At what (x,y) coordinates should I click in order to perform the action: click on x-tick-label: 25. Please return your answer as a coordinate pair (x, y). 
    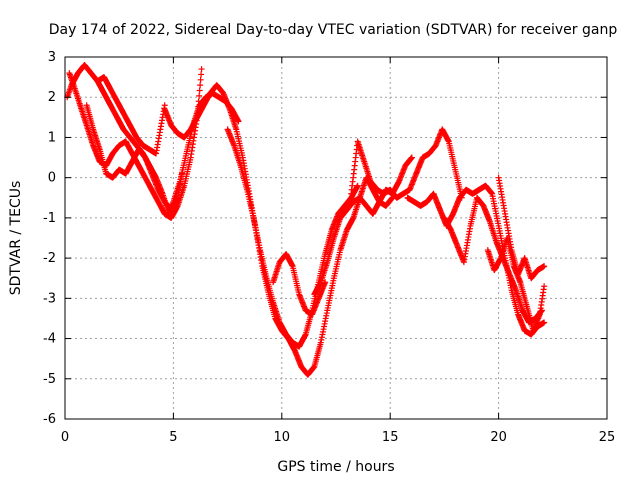
    Looking at the image, I should click on (607, 437).